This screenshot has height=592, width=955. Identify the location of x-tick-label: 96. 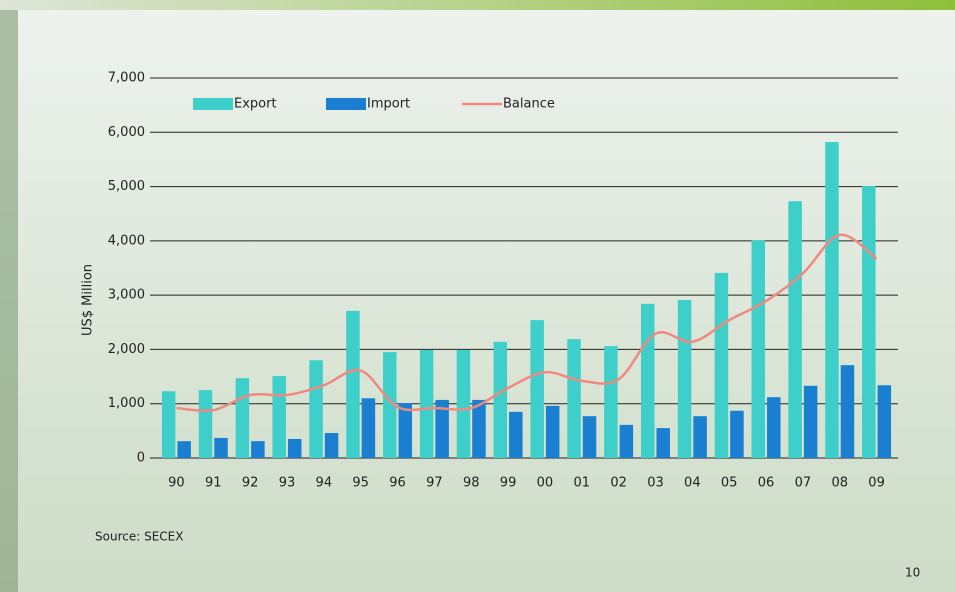
(397, 483).